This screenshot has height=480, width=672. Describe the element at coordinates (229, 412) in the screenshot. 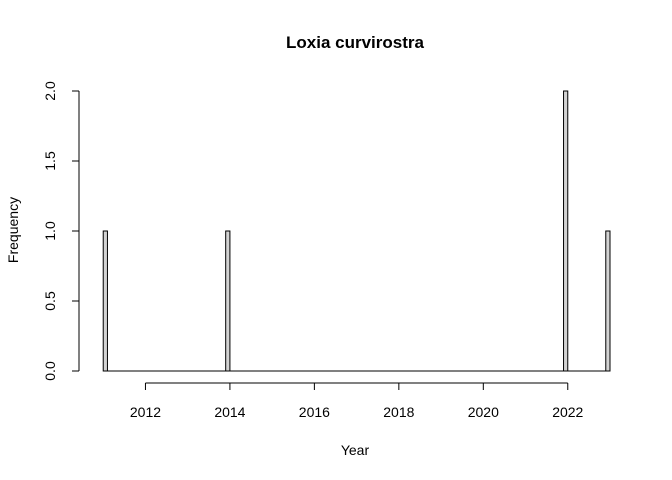

I see `x-tick-label-1: 2014` at that location.